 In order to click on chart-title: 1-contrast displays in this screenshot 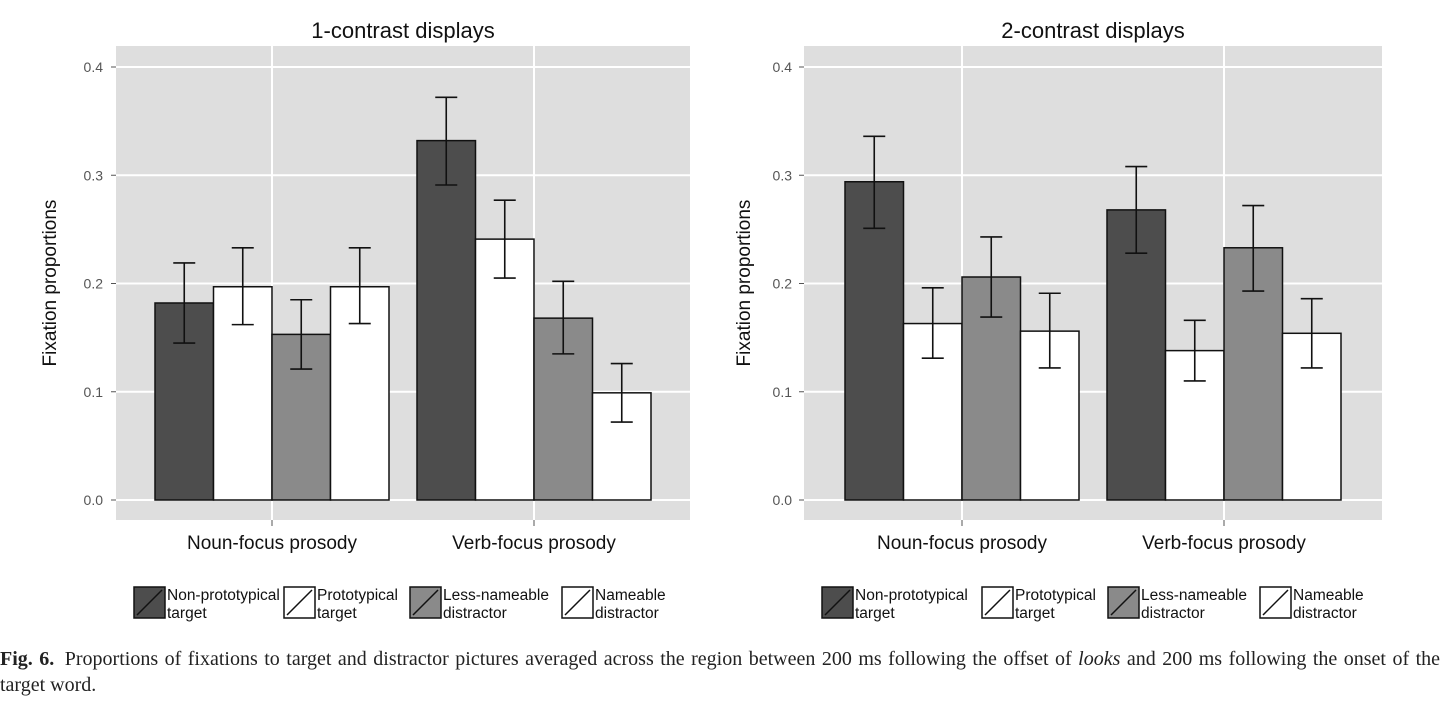, I will do `click(402, 30)`.